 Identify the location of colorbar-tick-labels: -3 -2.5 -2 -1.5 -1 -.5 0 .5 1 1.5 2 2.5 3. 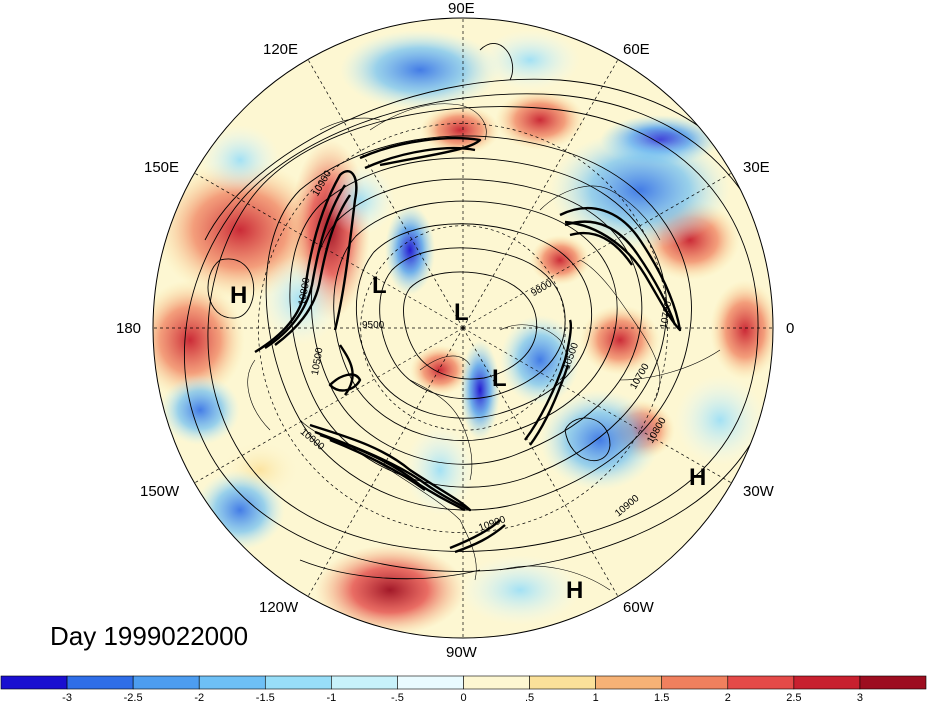
(462, 697).